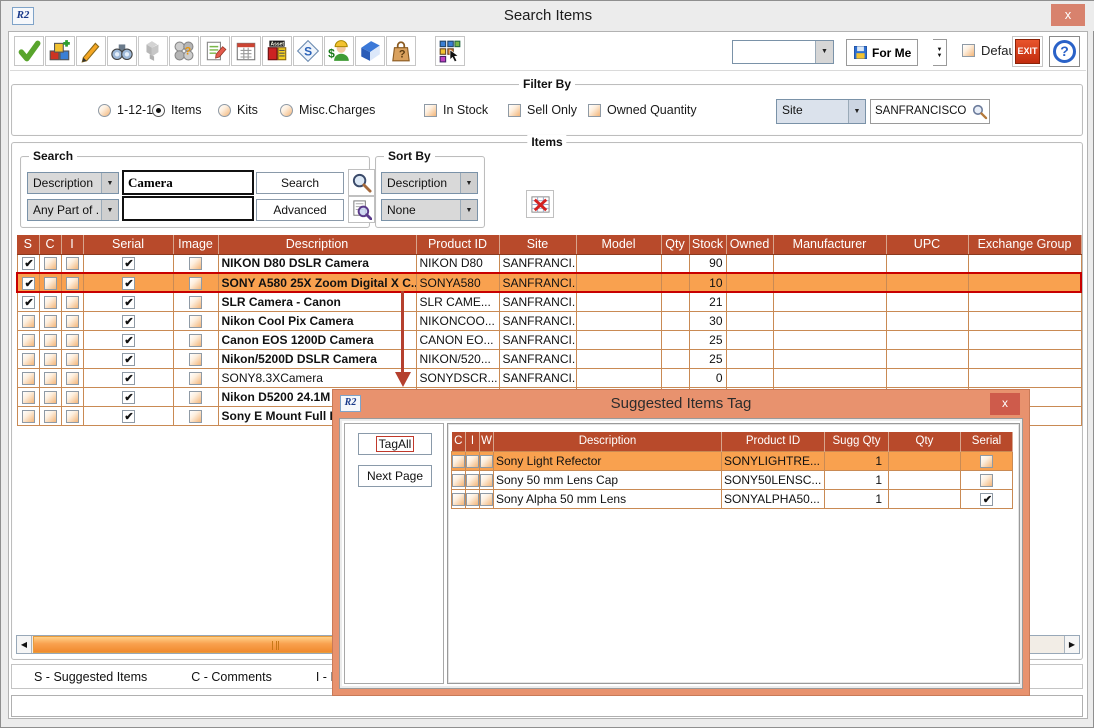  What do you see at coordinates (992, 50) in the screenshot?
I see `default-option: Default` at bounding box center [992, 50].